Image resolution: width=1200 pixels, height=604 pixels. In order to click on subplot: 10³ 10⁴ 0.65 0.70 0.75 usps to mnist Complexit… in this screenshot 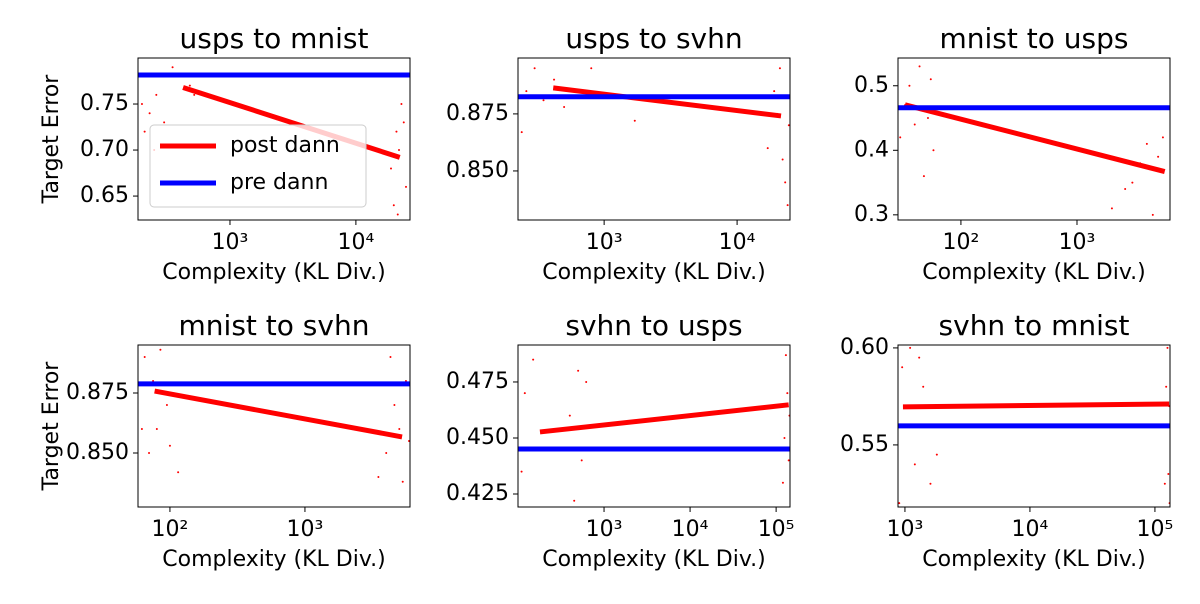, I will do `click(225, 153)`.